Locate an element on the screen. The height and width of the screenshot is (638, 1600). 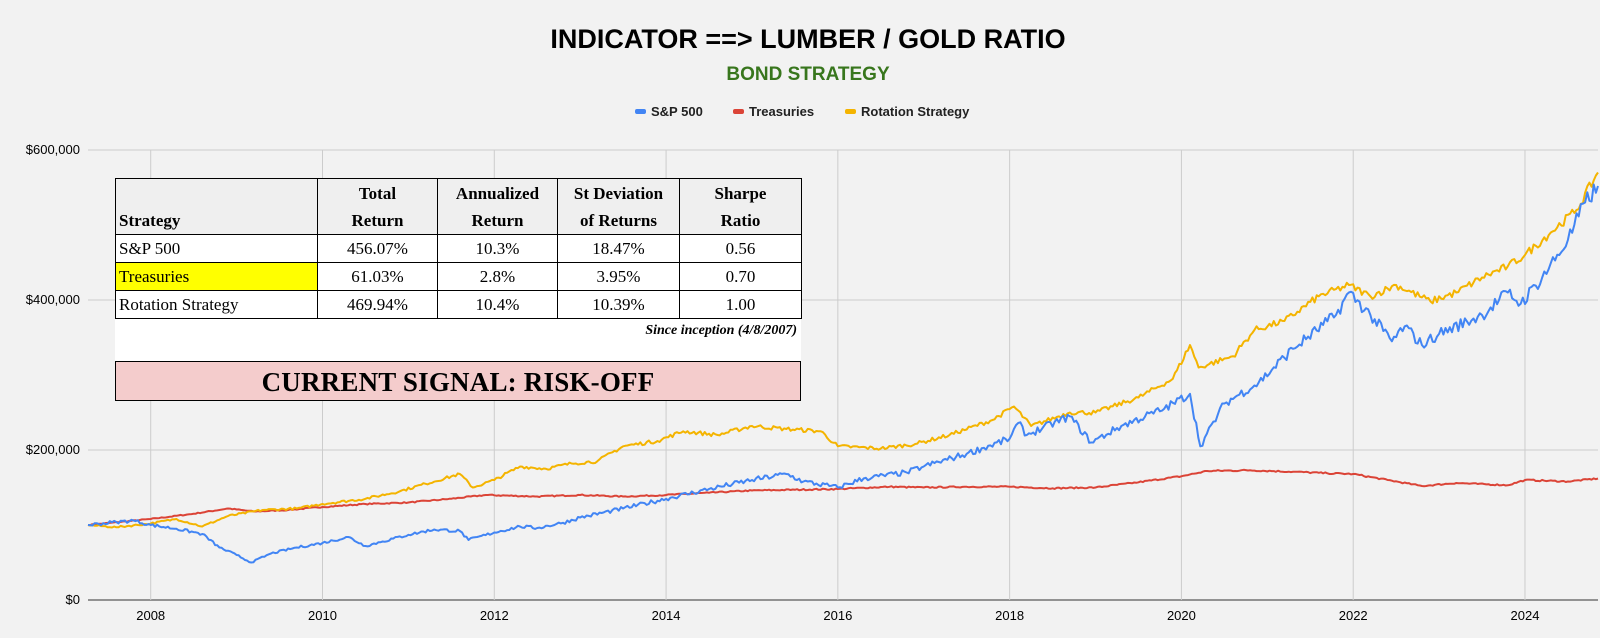
header-std-dev: St Deviation of Returns is located at coordinates (618, 206).